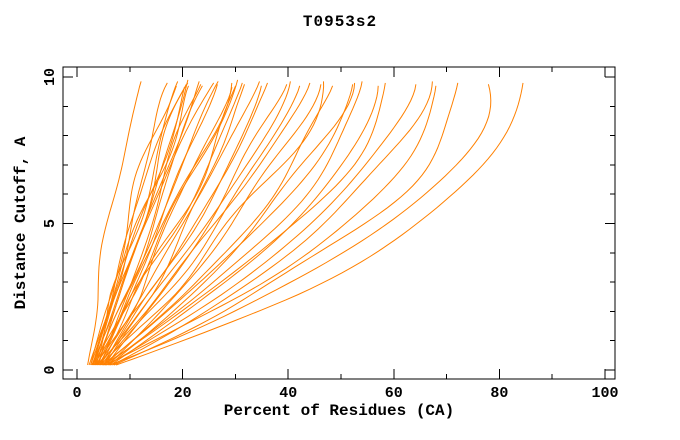  What do you see at coordinates (499, 393) in the screenshot?
I see `x-tick-label: 80` at bounding box center [499, 393].